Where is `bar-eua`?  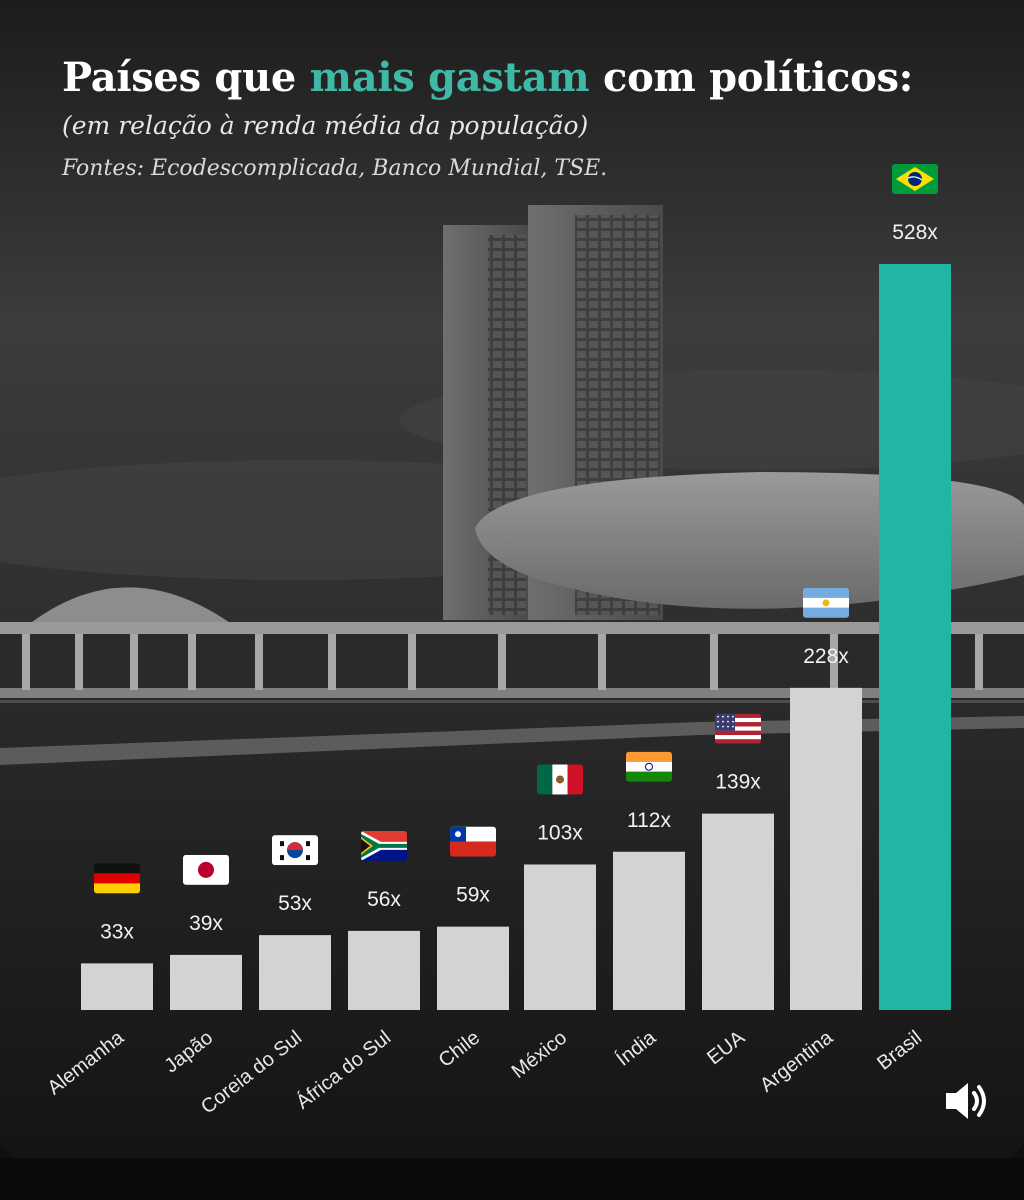
bar-eua is located at coordinates (738, 911).